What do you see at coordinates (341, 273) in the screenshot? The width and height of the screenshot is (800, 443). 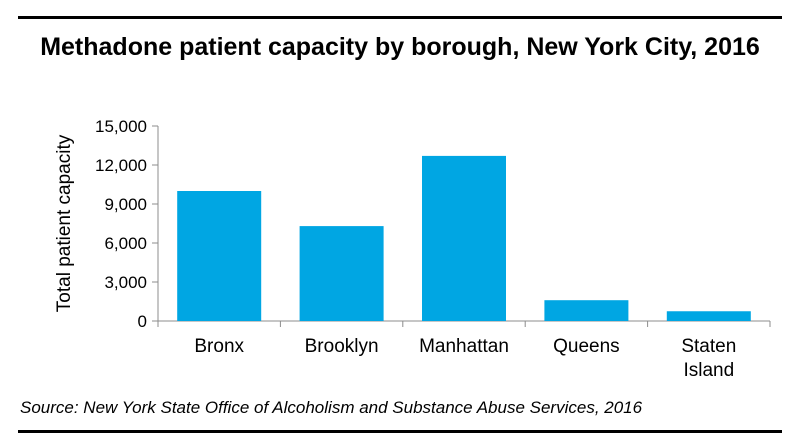 I see `bar-brooklyn` at bounding box center [341, 273].